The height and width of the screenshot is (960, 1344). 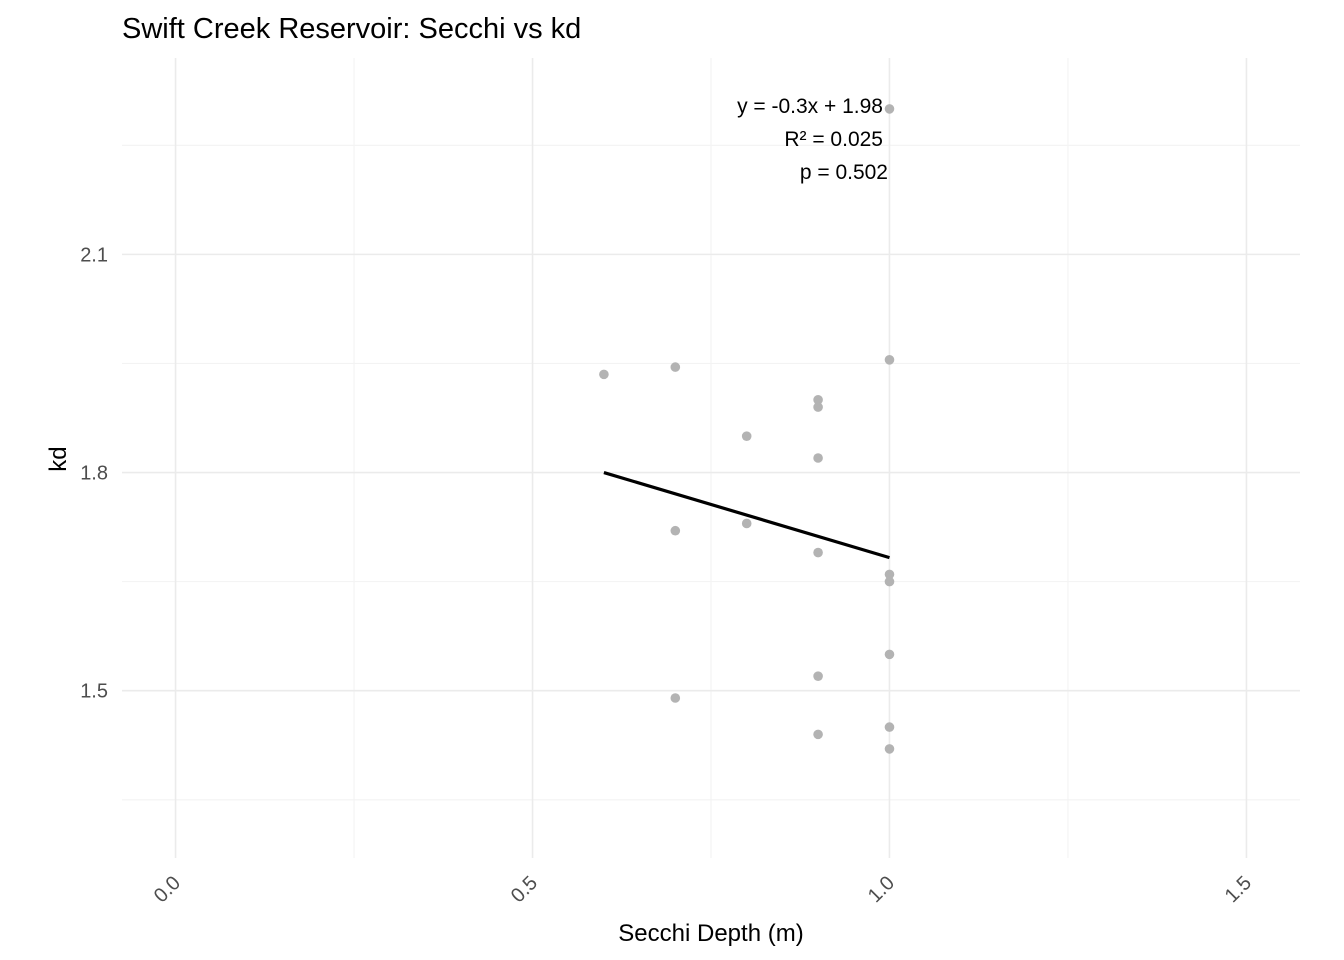 What do you see at coordinates (881, 889) in the screenshot?
I see `x-tick-label: 1.0` at bounding box center [881, 889].